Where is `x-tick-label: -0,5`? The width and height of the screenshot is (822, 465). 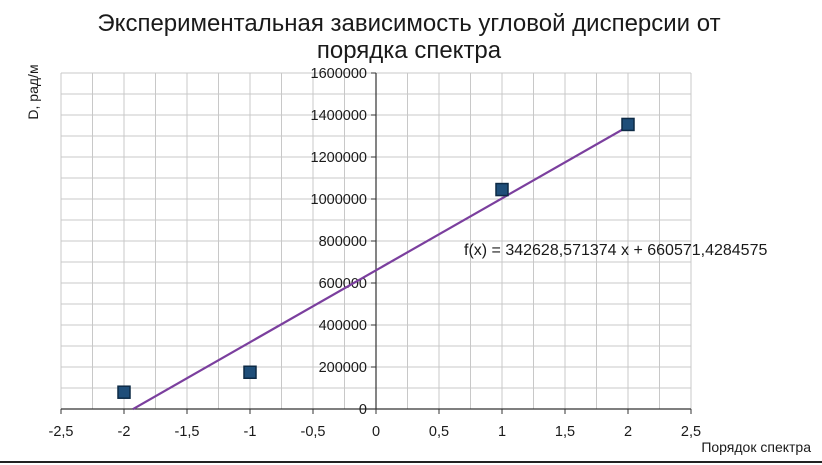
x-tick-label: -0,5 is located at coordinates (313, 432).